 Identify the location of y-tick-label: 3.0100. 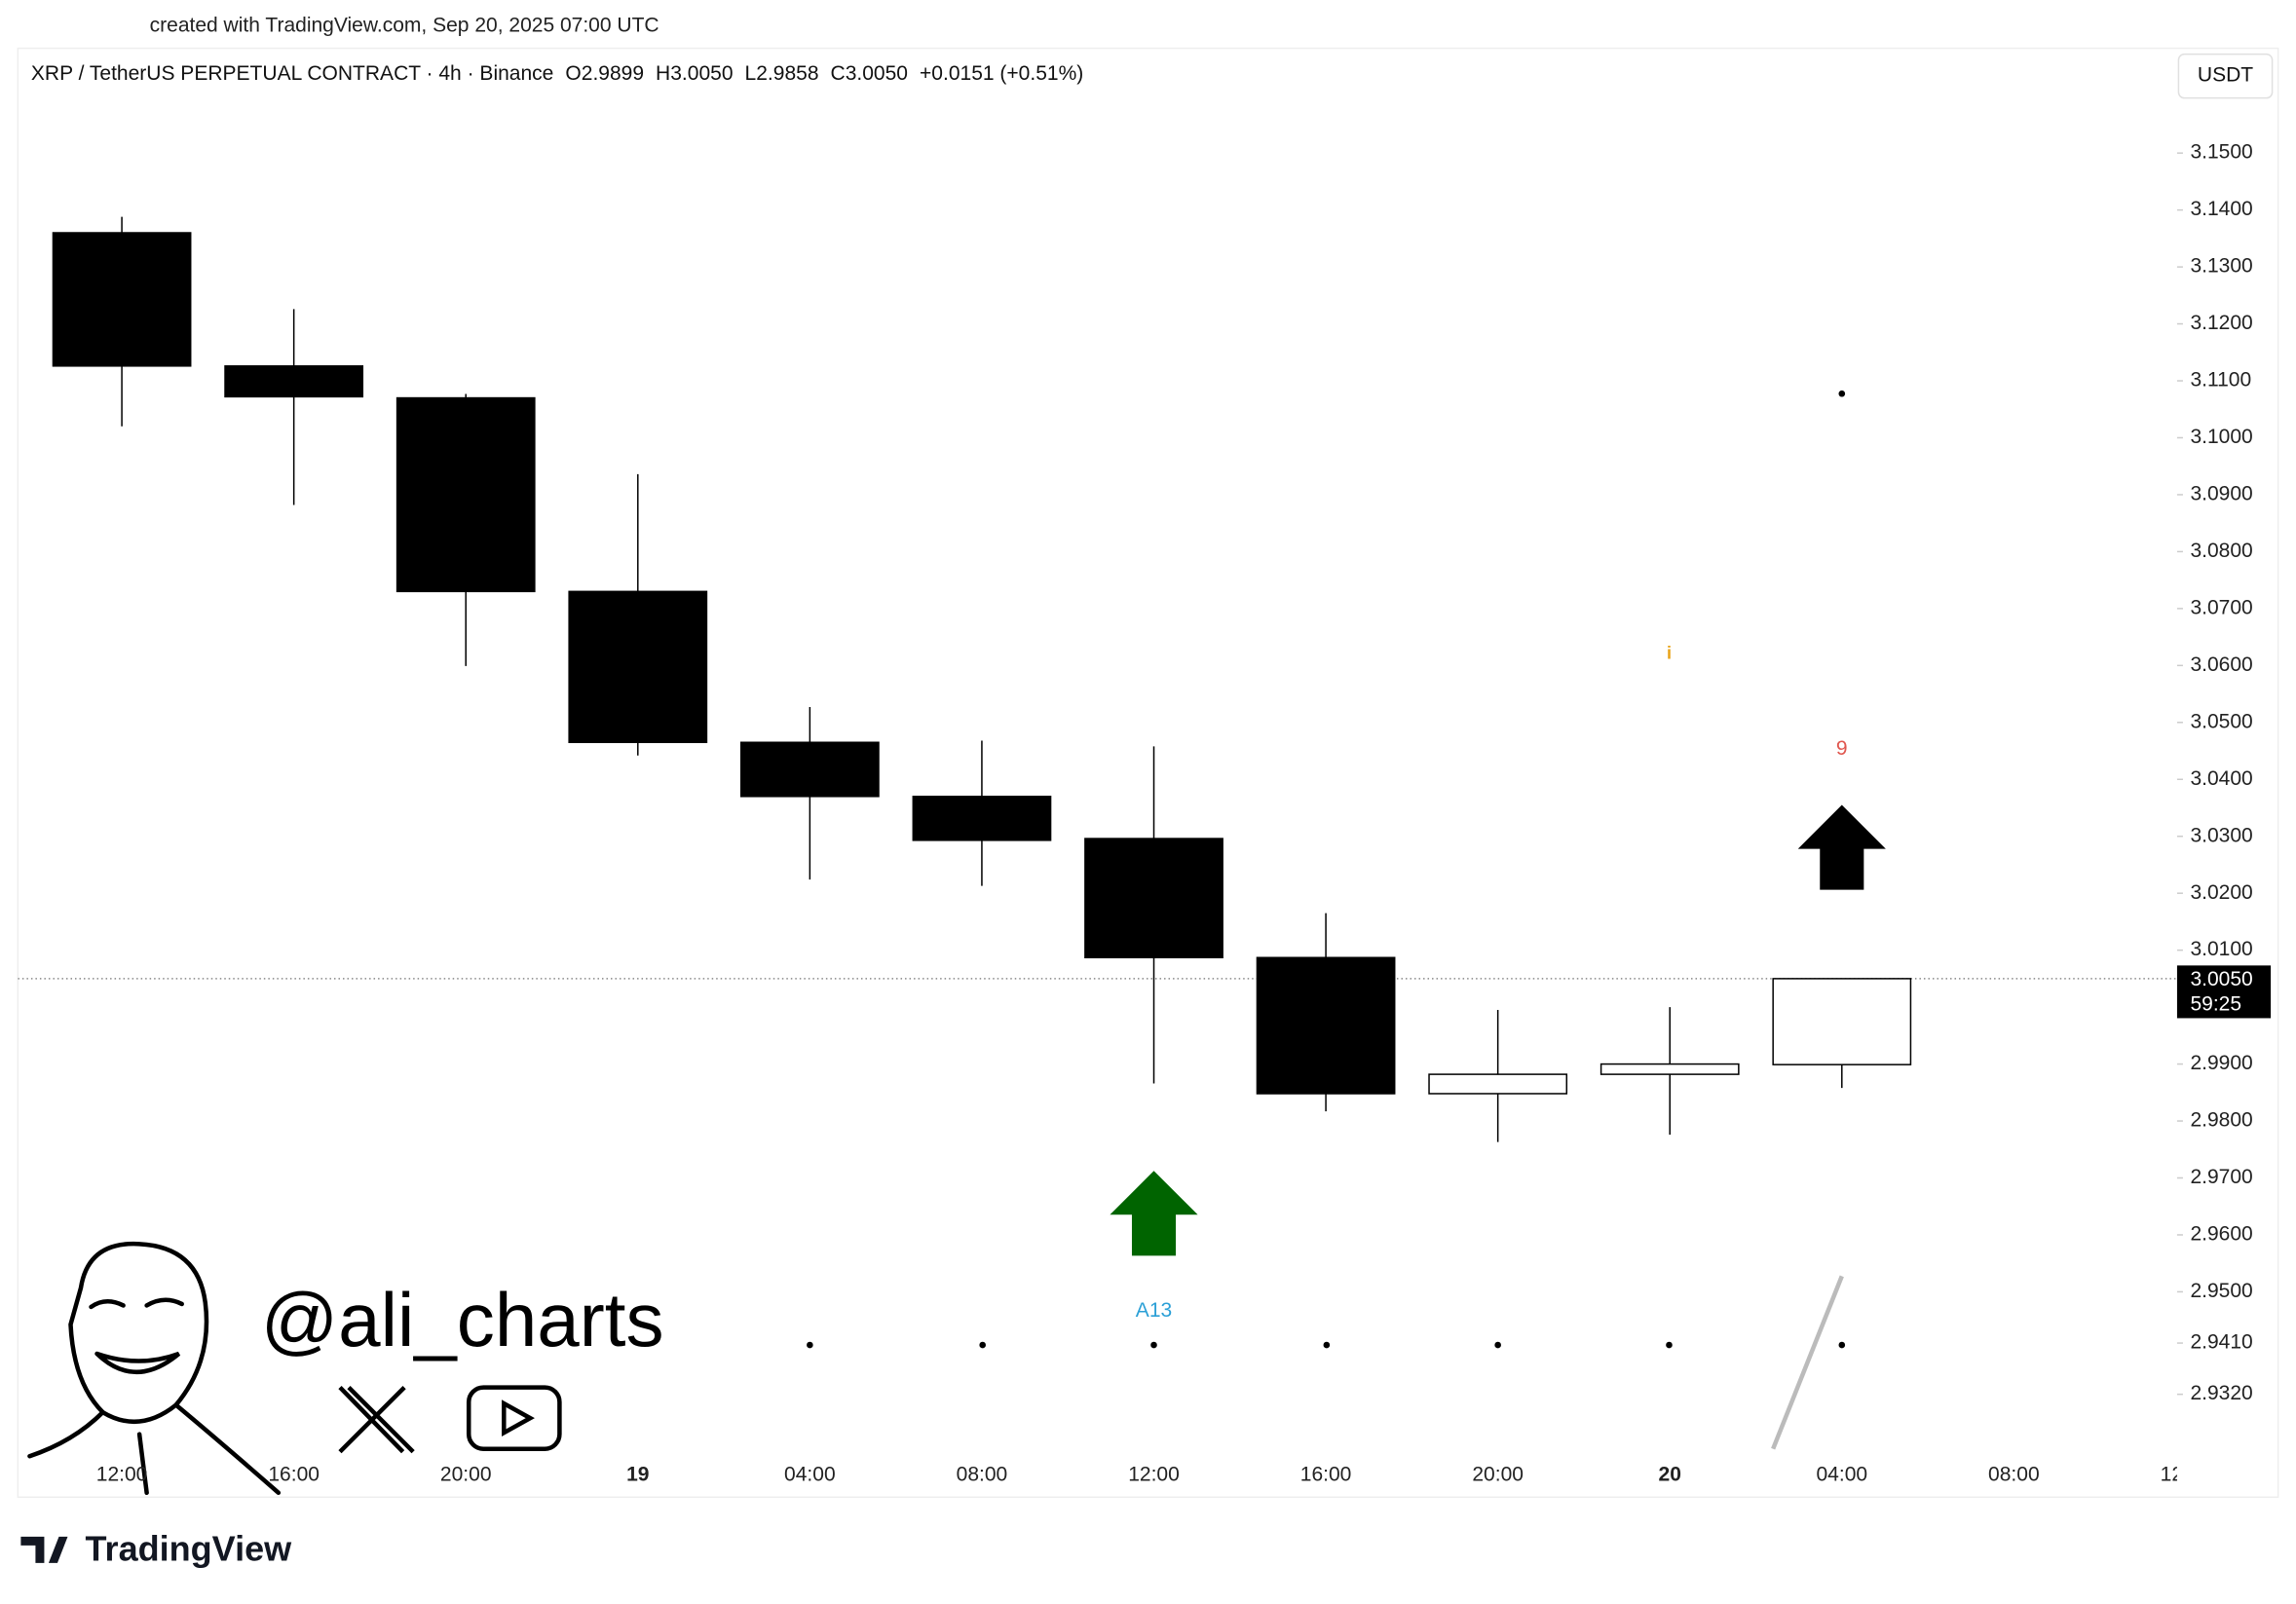
(2221, 949).